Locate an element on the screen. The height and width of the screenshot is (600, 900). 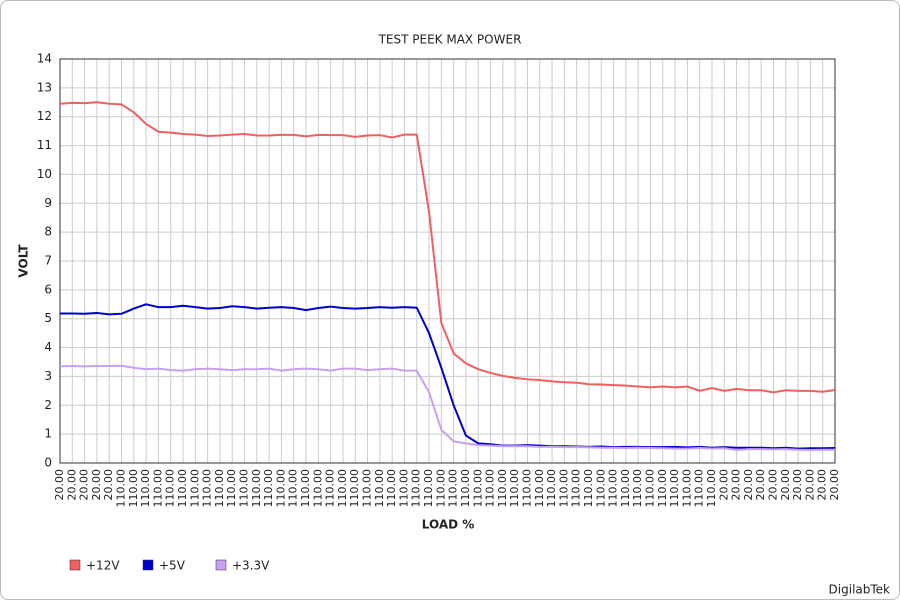
y-tick-label: 8 is located at coordinates (48, 232).